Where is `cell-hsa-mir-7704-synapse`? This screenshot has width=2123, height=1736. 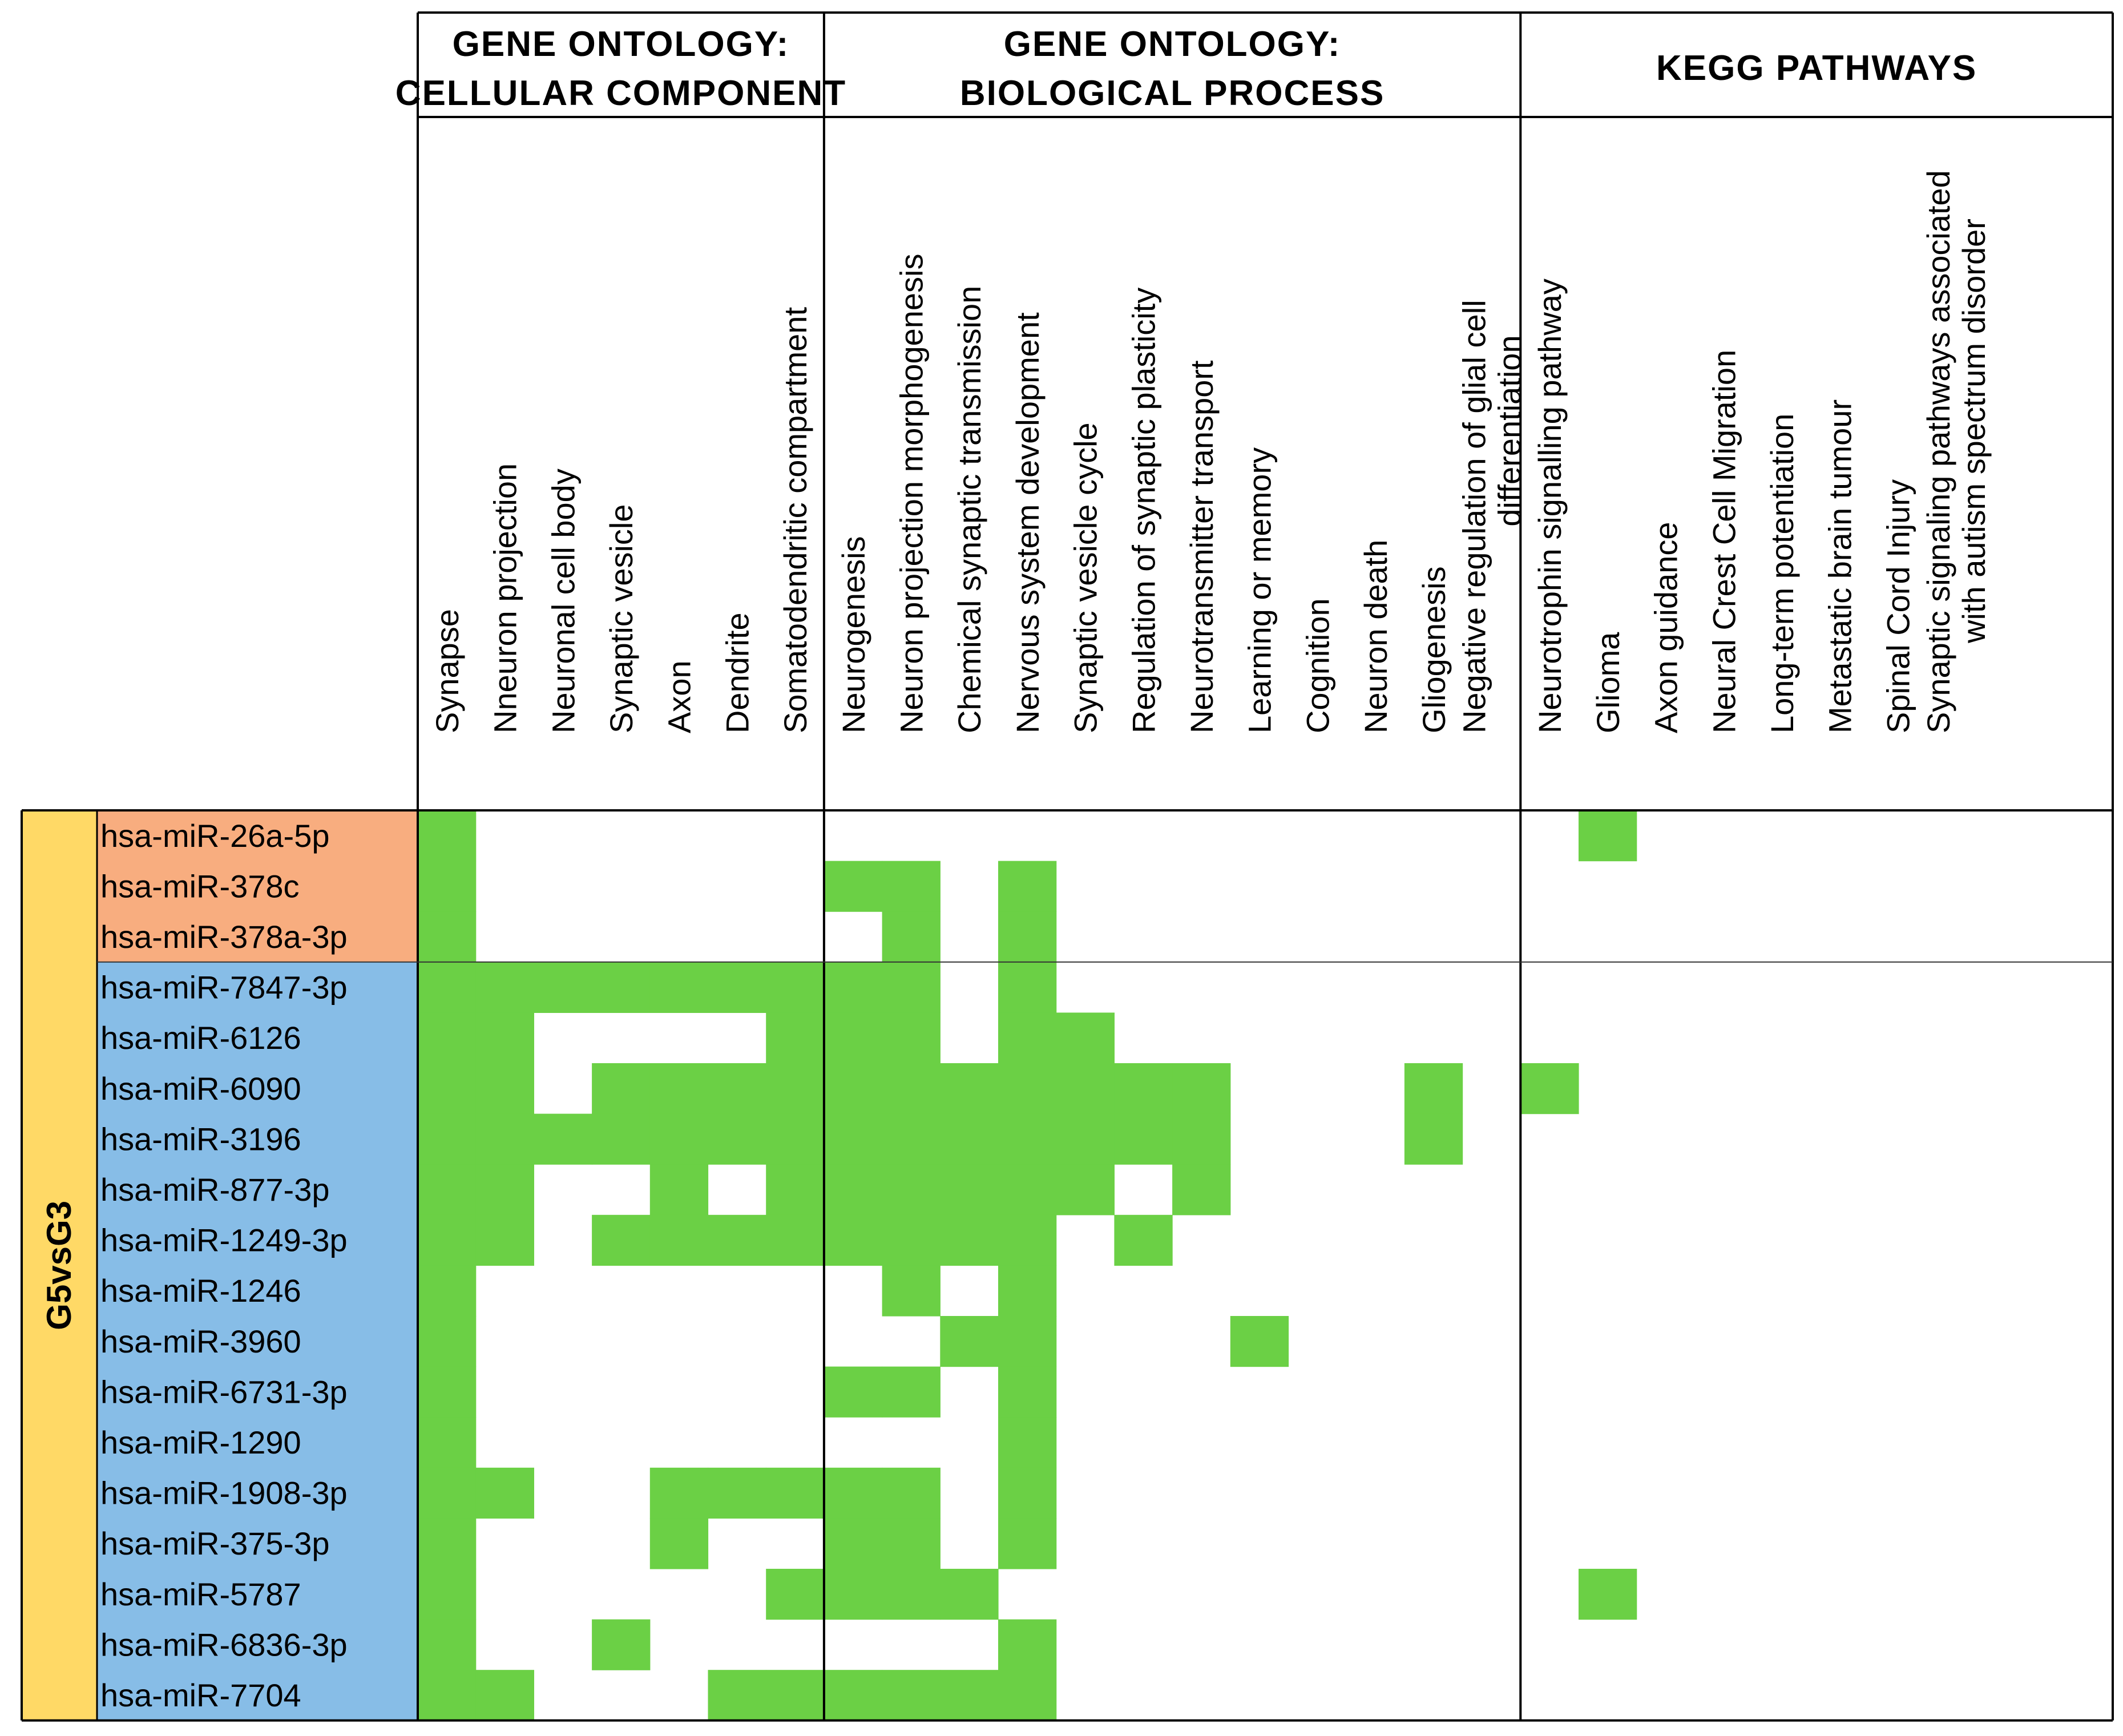 cell-hsa-mir-7704-synapse is located at coordinates (447, 1695).